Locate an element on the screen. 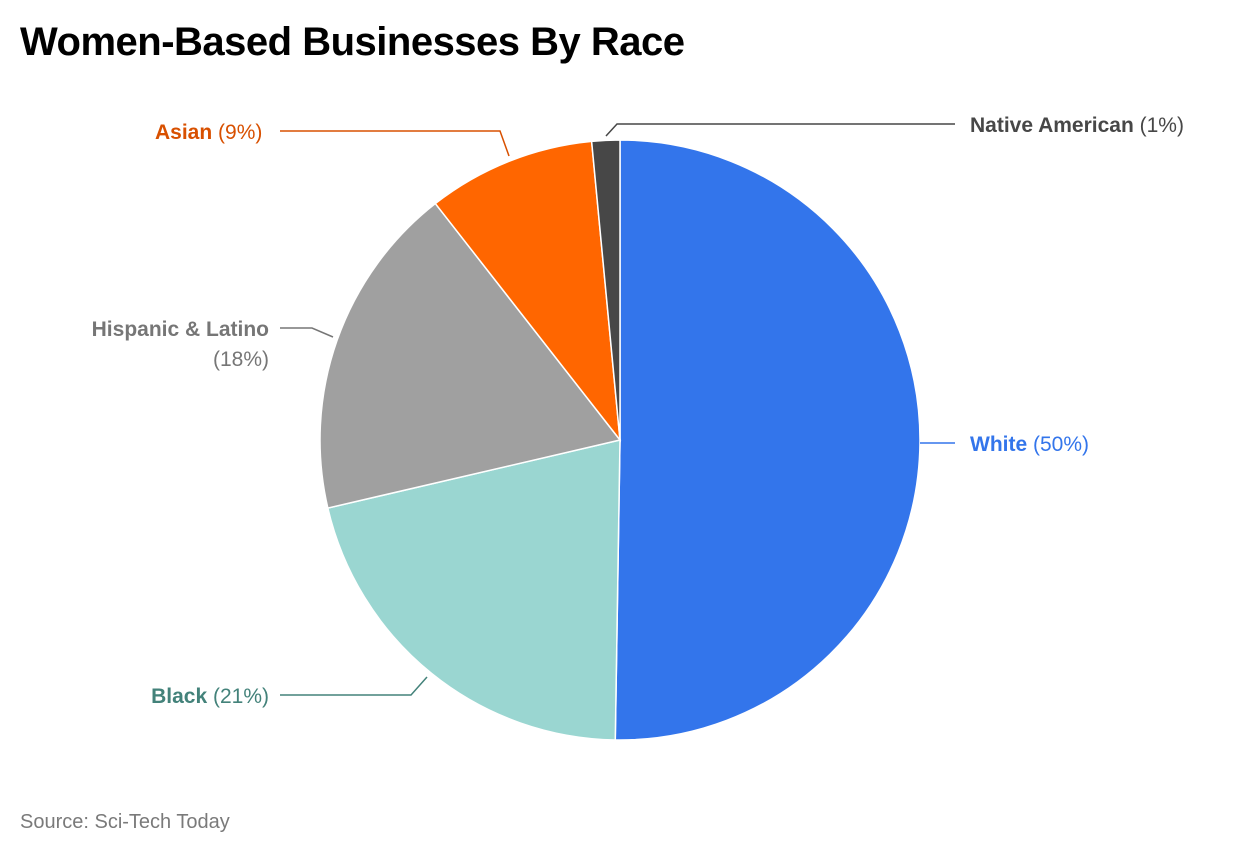 The width and height of the screenshot is (1240, 856). slice-label-value: (1%) is located at coordinates (1159, 125).